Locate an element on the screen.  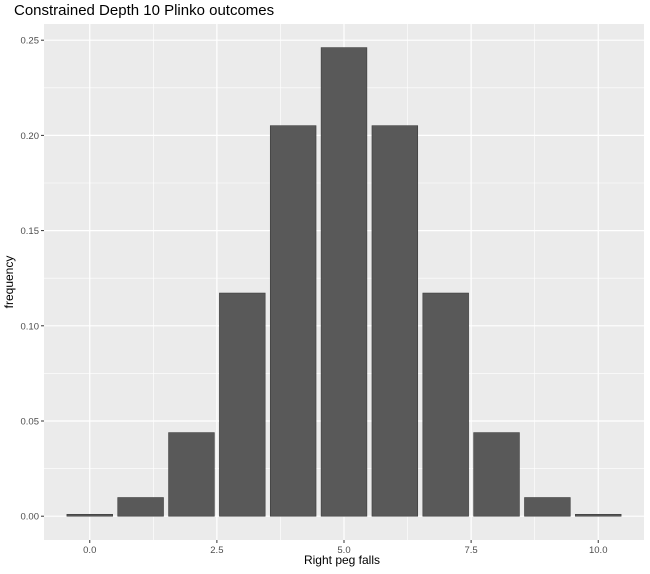
y-tick-label: 0.25 is located at coordinates (30, 41).